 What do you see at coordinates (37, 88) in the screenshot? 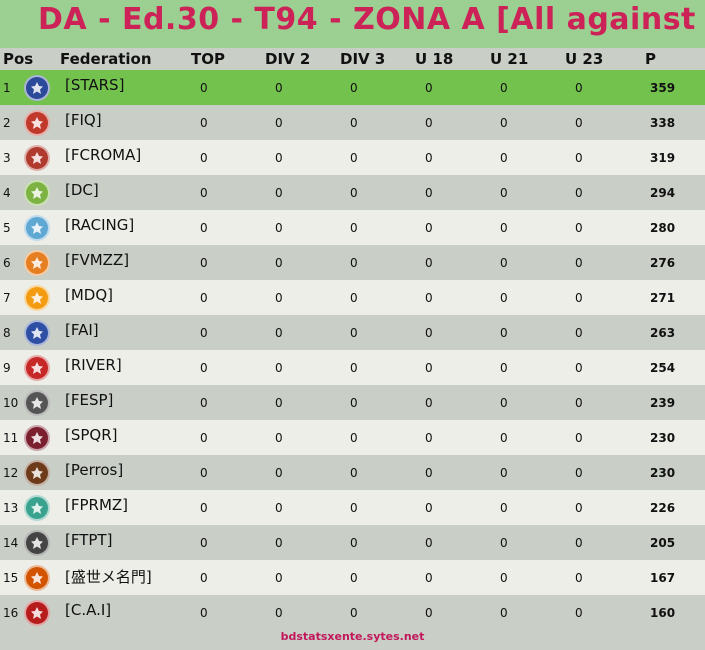
I see `star-badge-icon` at bounding box center [37, 88].